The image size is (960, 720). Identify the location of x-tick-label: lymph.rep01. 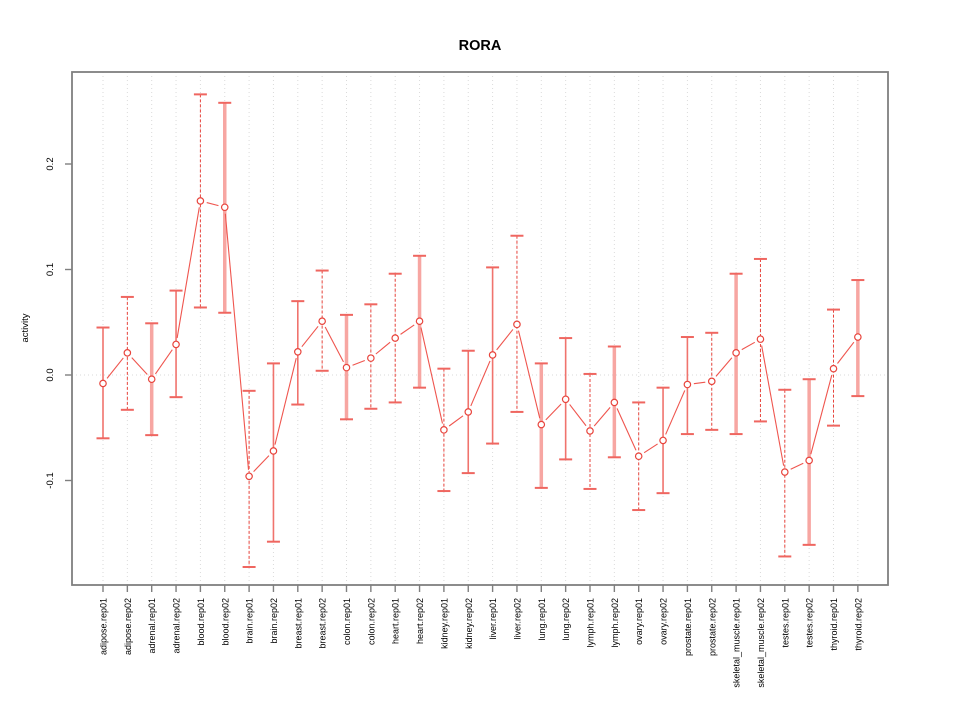
(591, 623).